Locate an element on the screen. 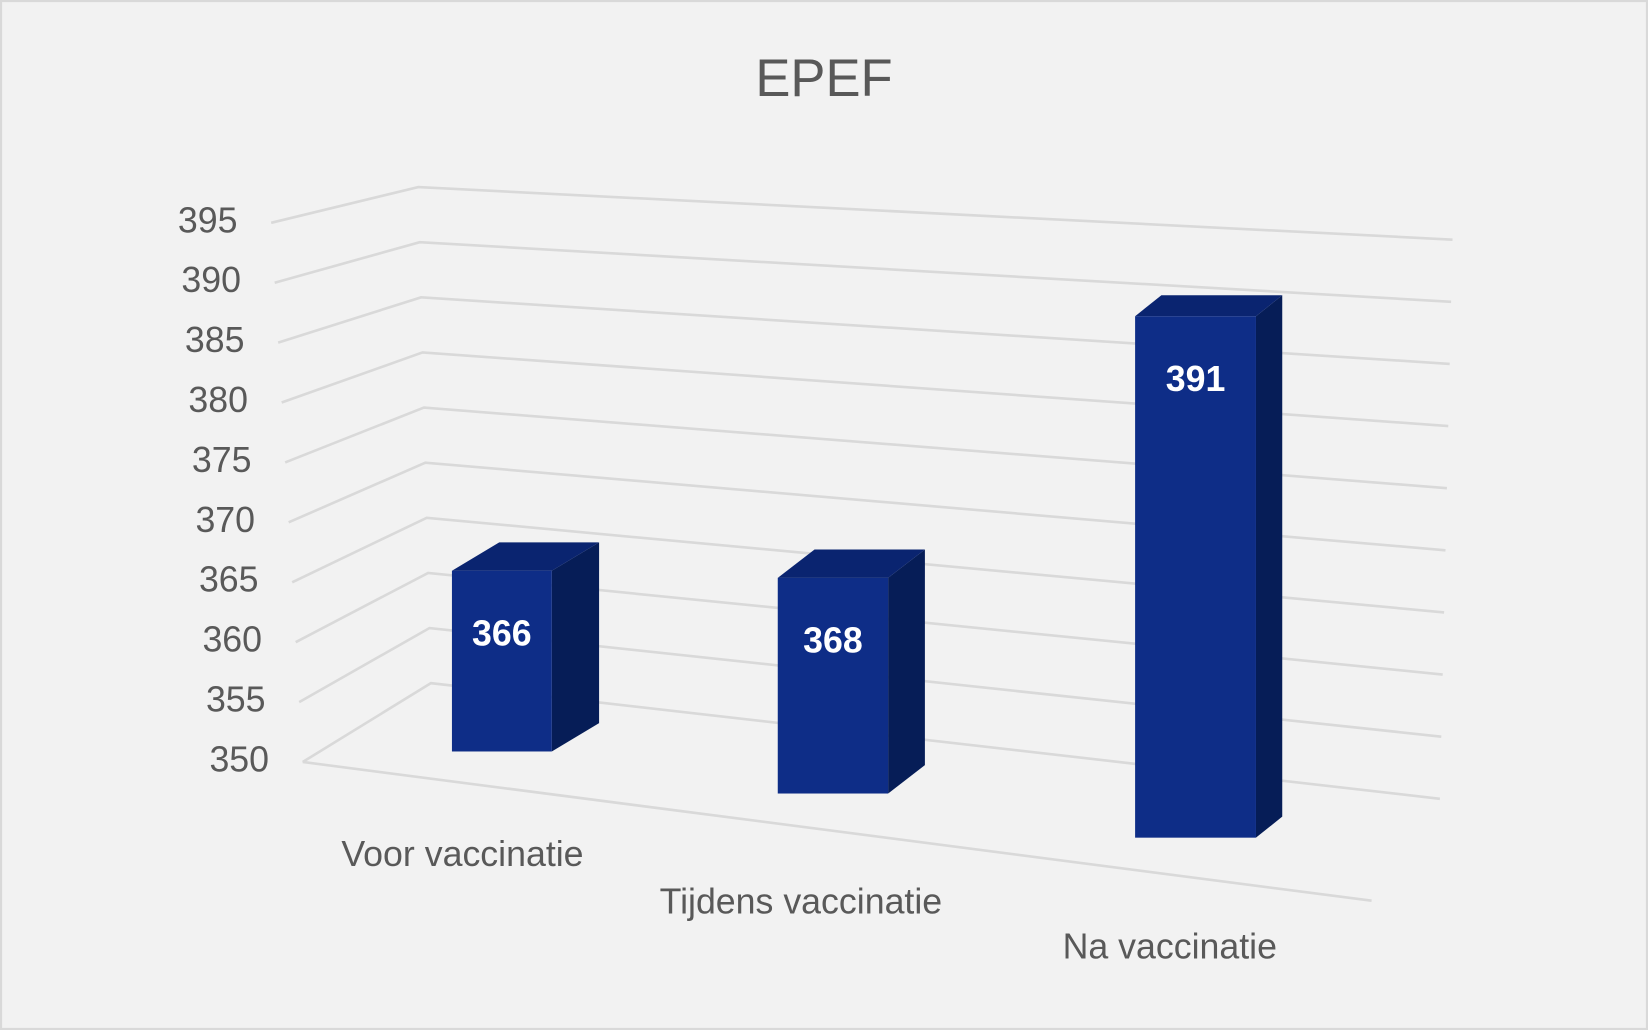  x-tick-label: Voor vaccinatie is located at coordinates (462, 854).